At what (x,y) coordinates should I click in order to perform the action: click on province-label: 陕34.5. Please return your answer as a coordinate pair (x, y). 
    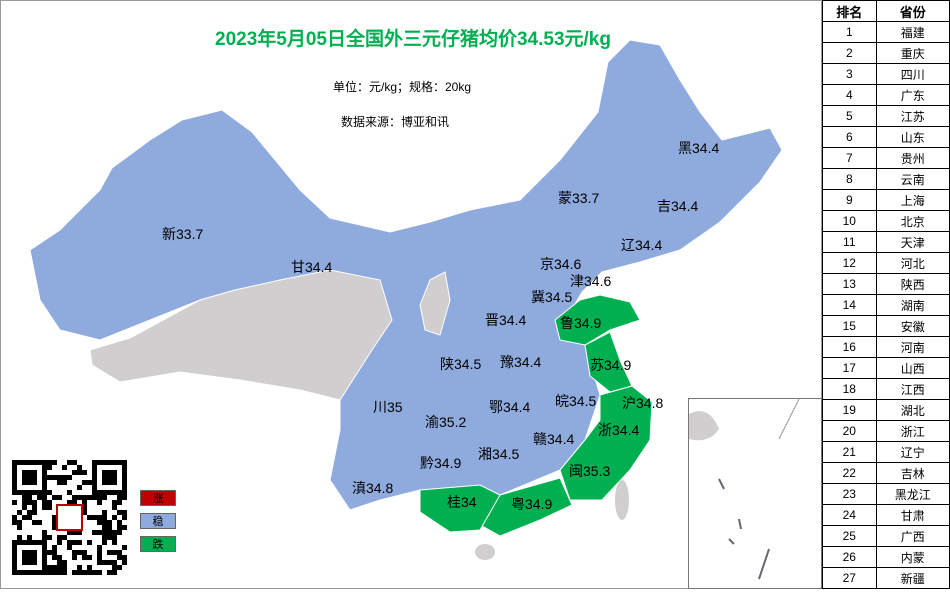
    Looking at the image, I should click on (460, 364).